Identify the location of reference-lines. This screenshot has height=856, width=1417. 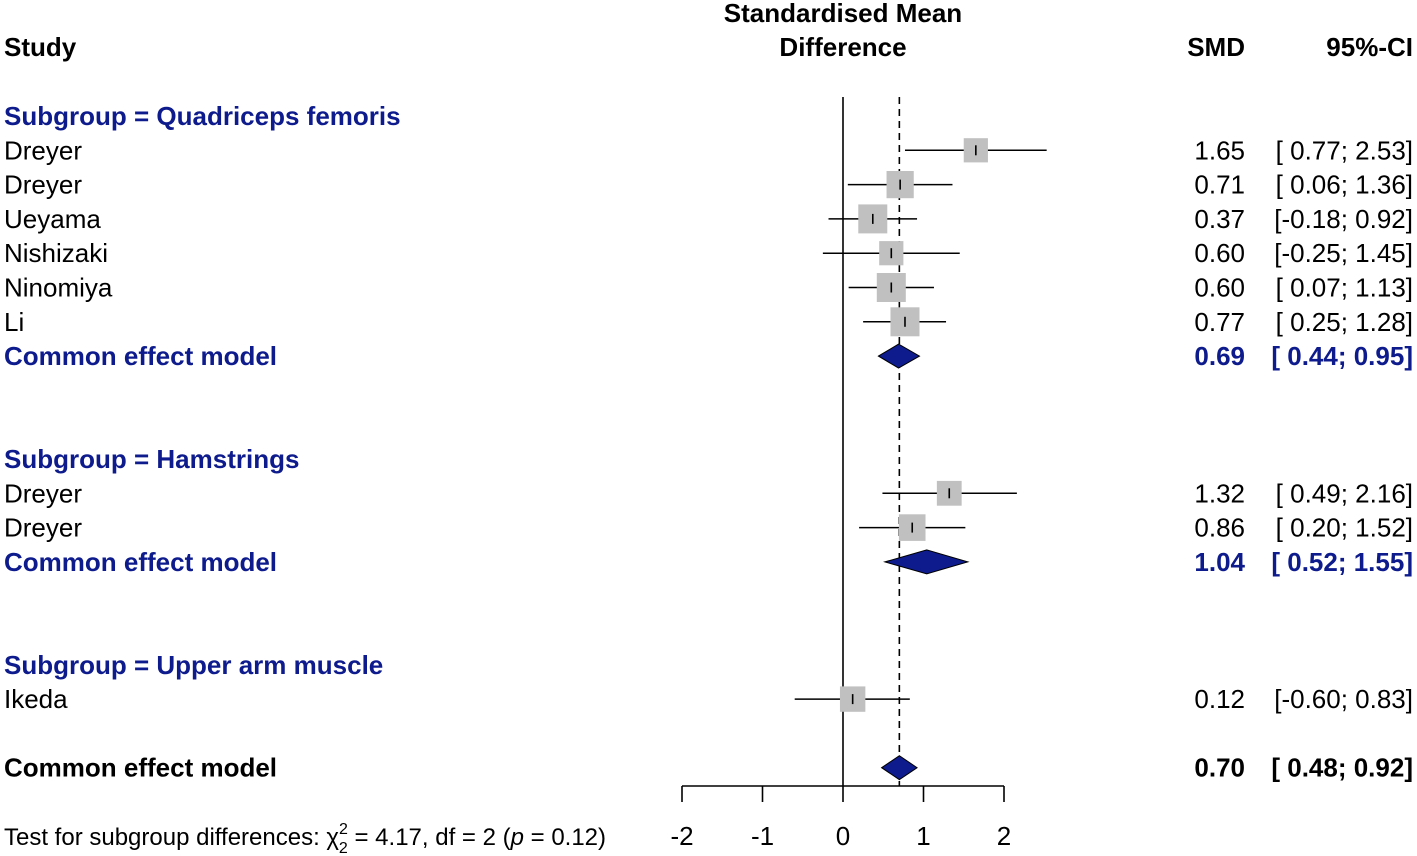
(871, 441).